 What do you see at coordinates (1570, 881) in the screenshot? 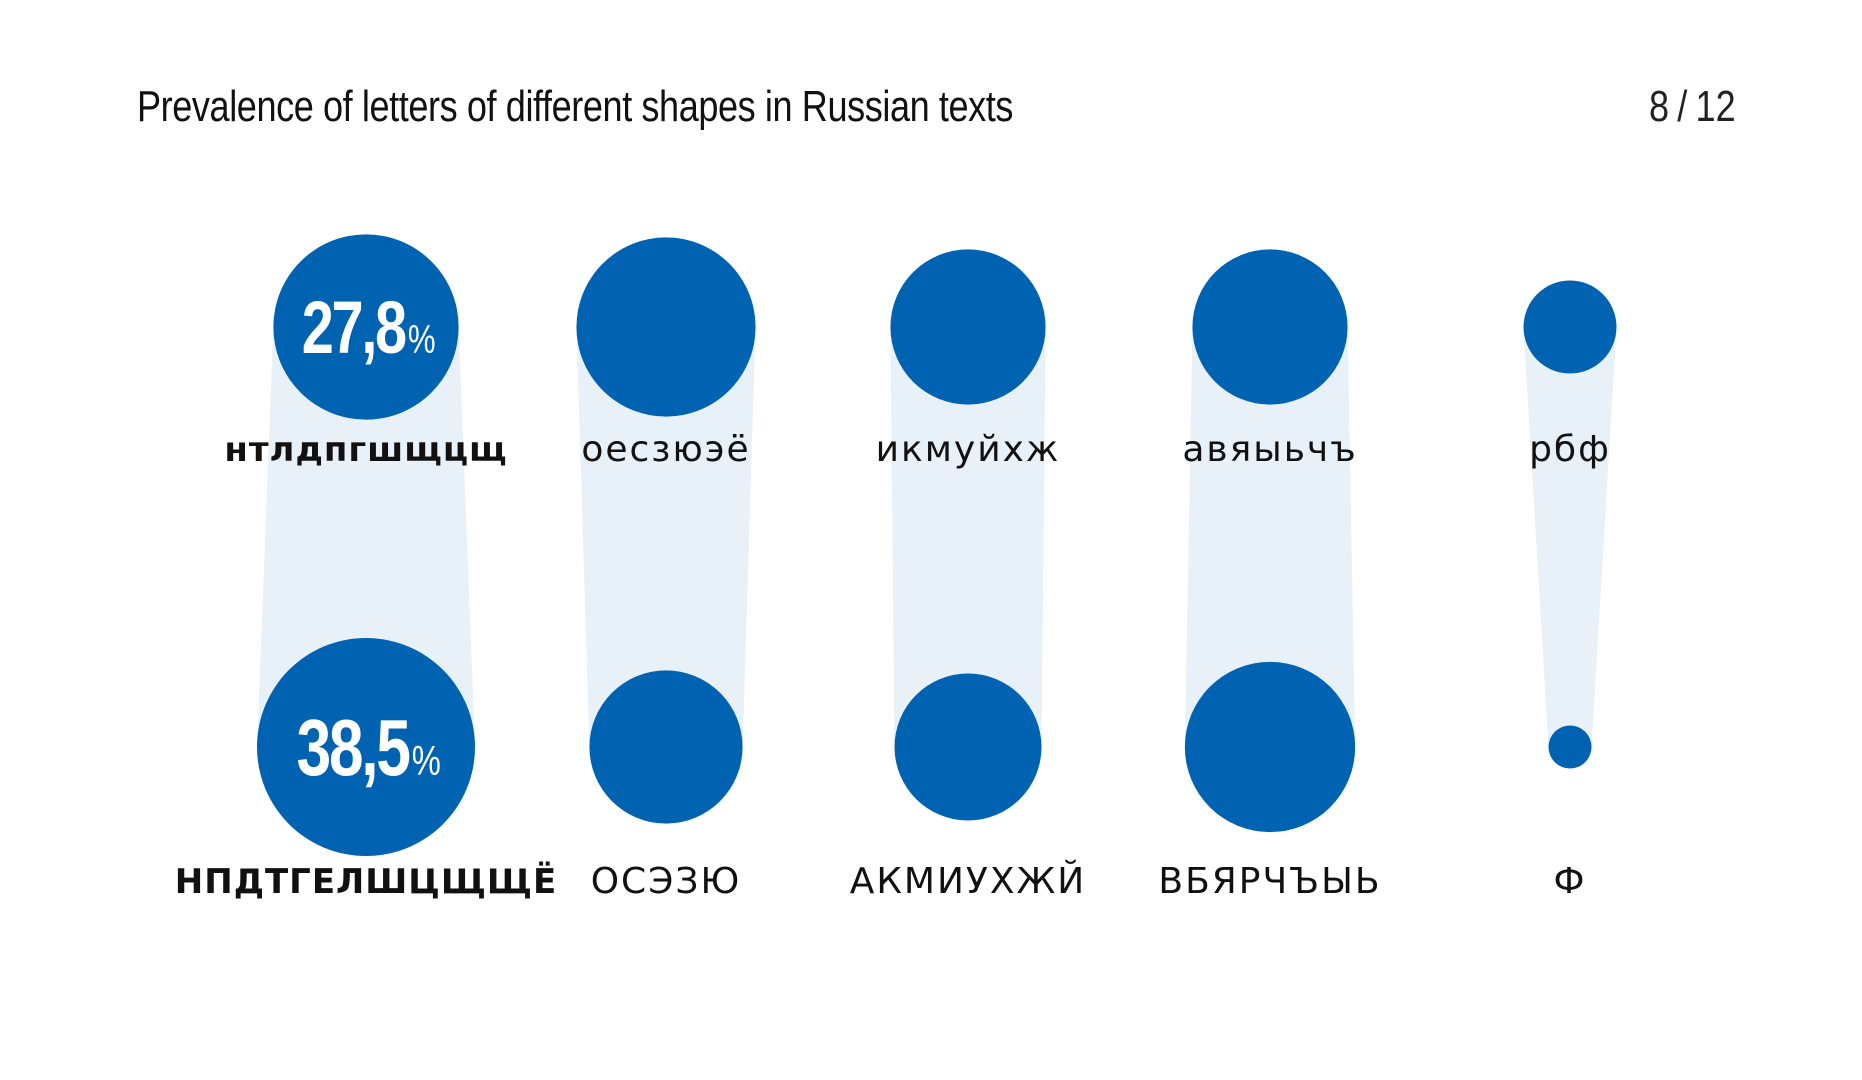
I see `uppercase-letters-label: Ф` at bounding box center [1570, 881].